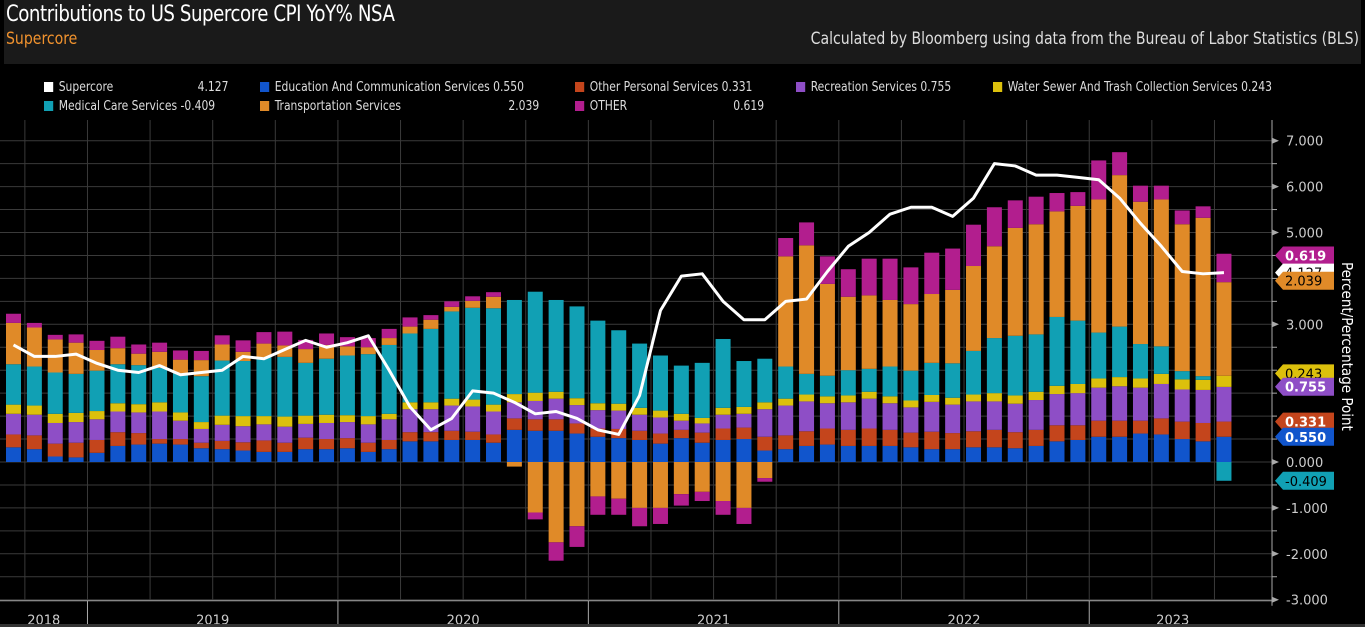  Describe the element at coordinates (608, 106) in the screenshot. I see `legend-label: OTHER` at that location.